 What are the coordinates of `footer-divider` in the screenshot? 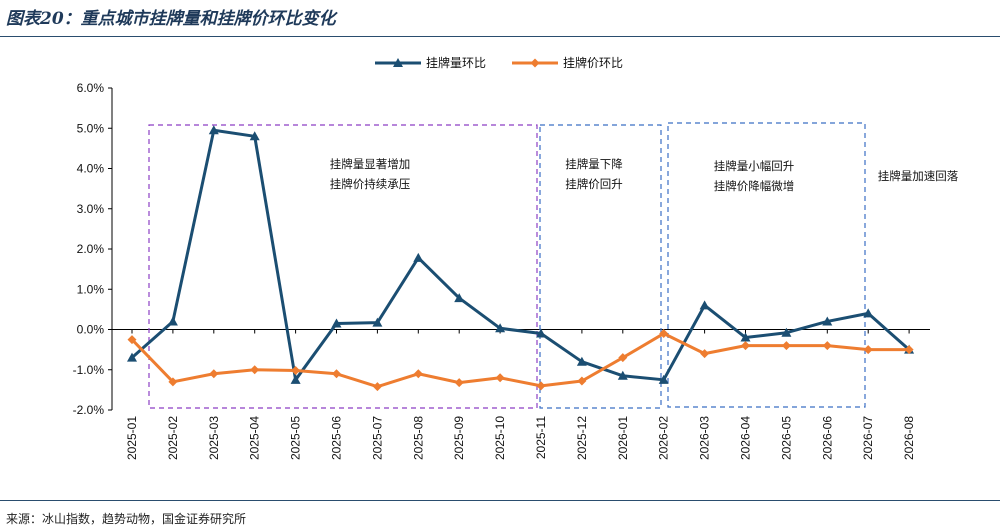 It's located at (500, 500).